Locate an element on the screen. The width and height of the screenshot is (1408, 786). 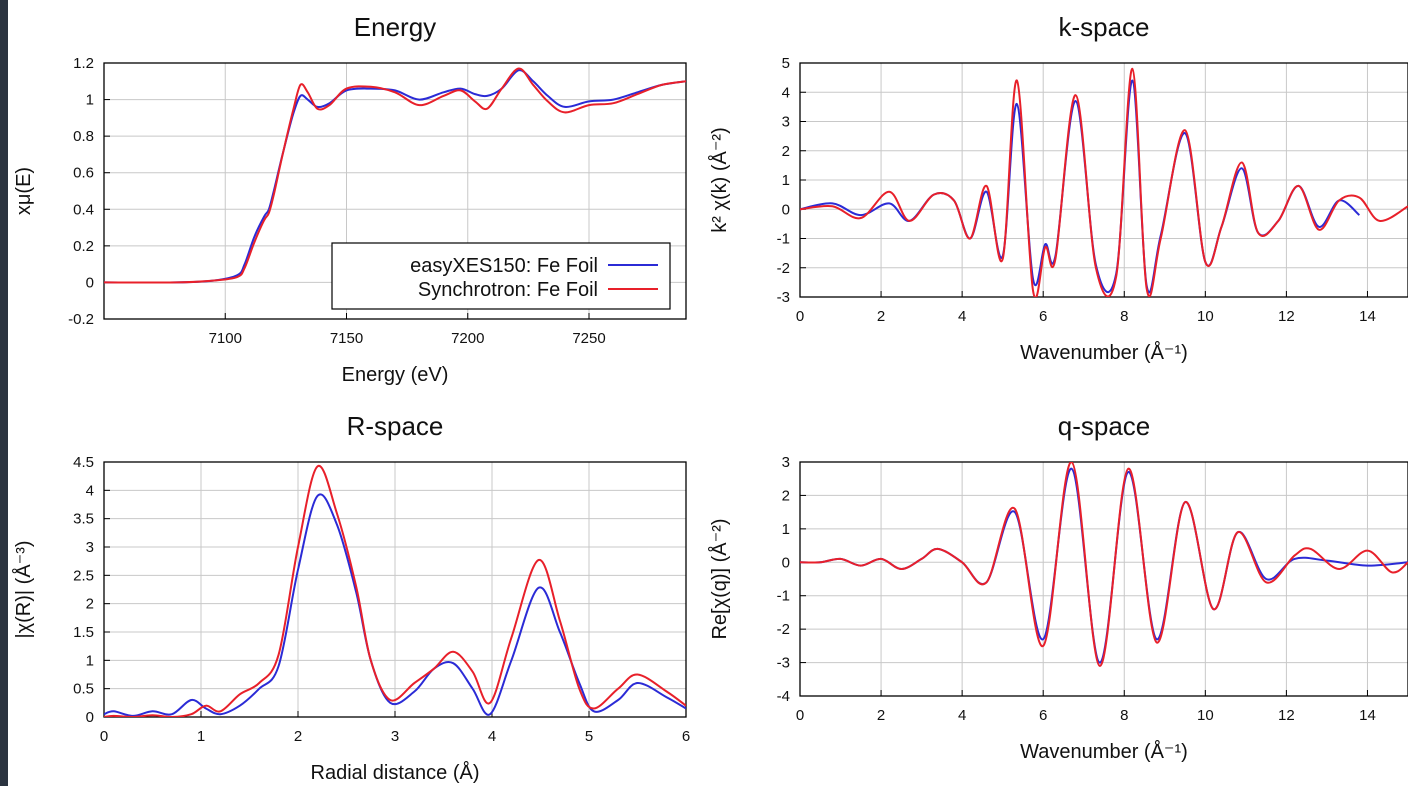
x-tick-label: 7200 is located at coordinates (467, 338).